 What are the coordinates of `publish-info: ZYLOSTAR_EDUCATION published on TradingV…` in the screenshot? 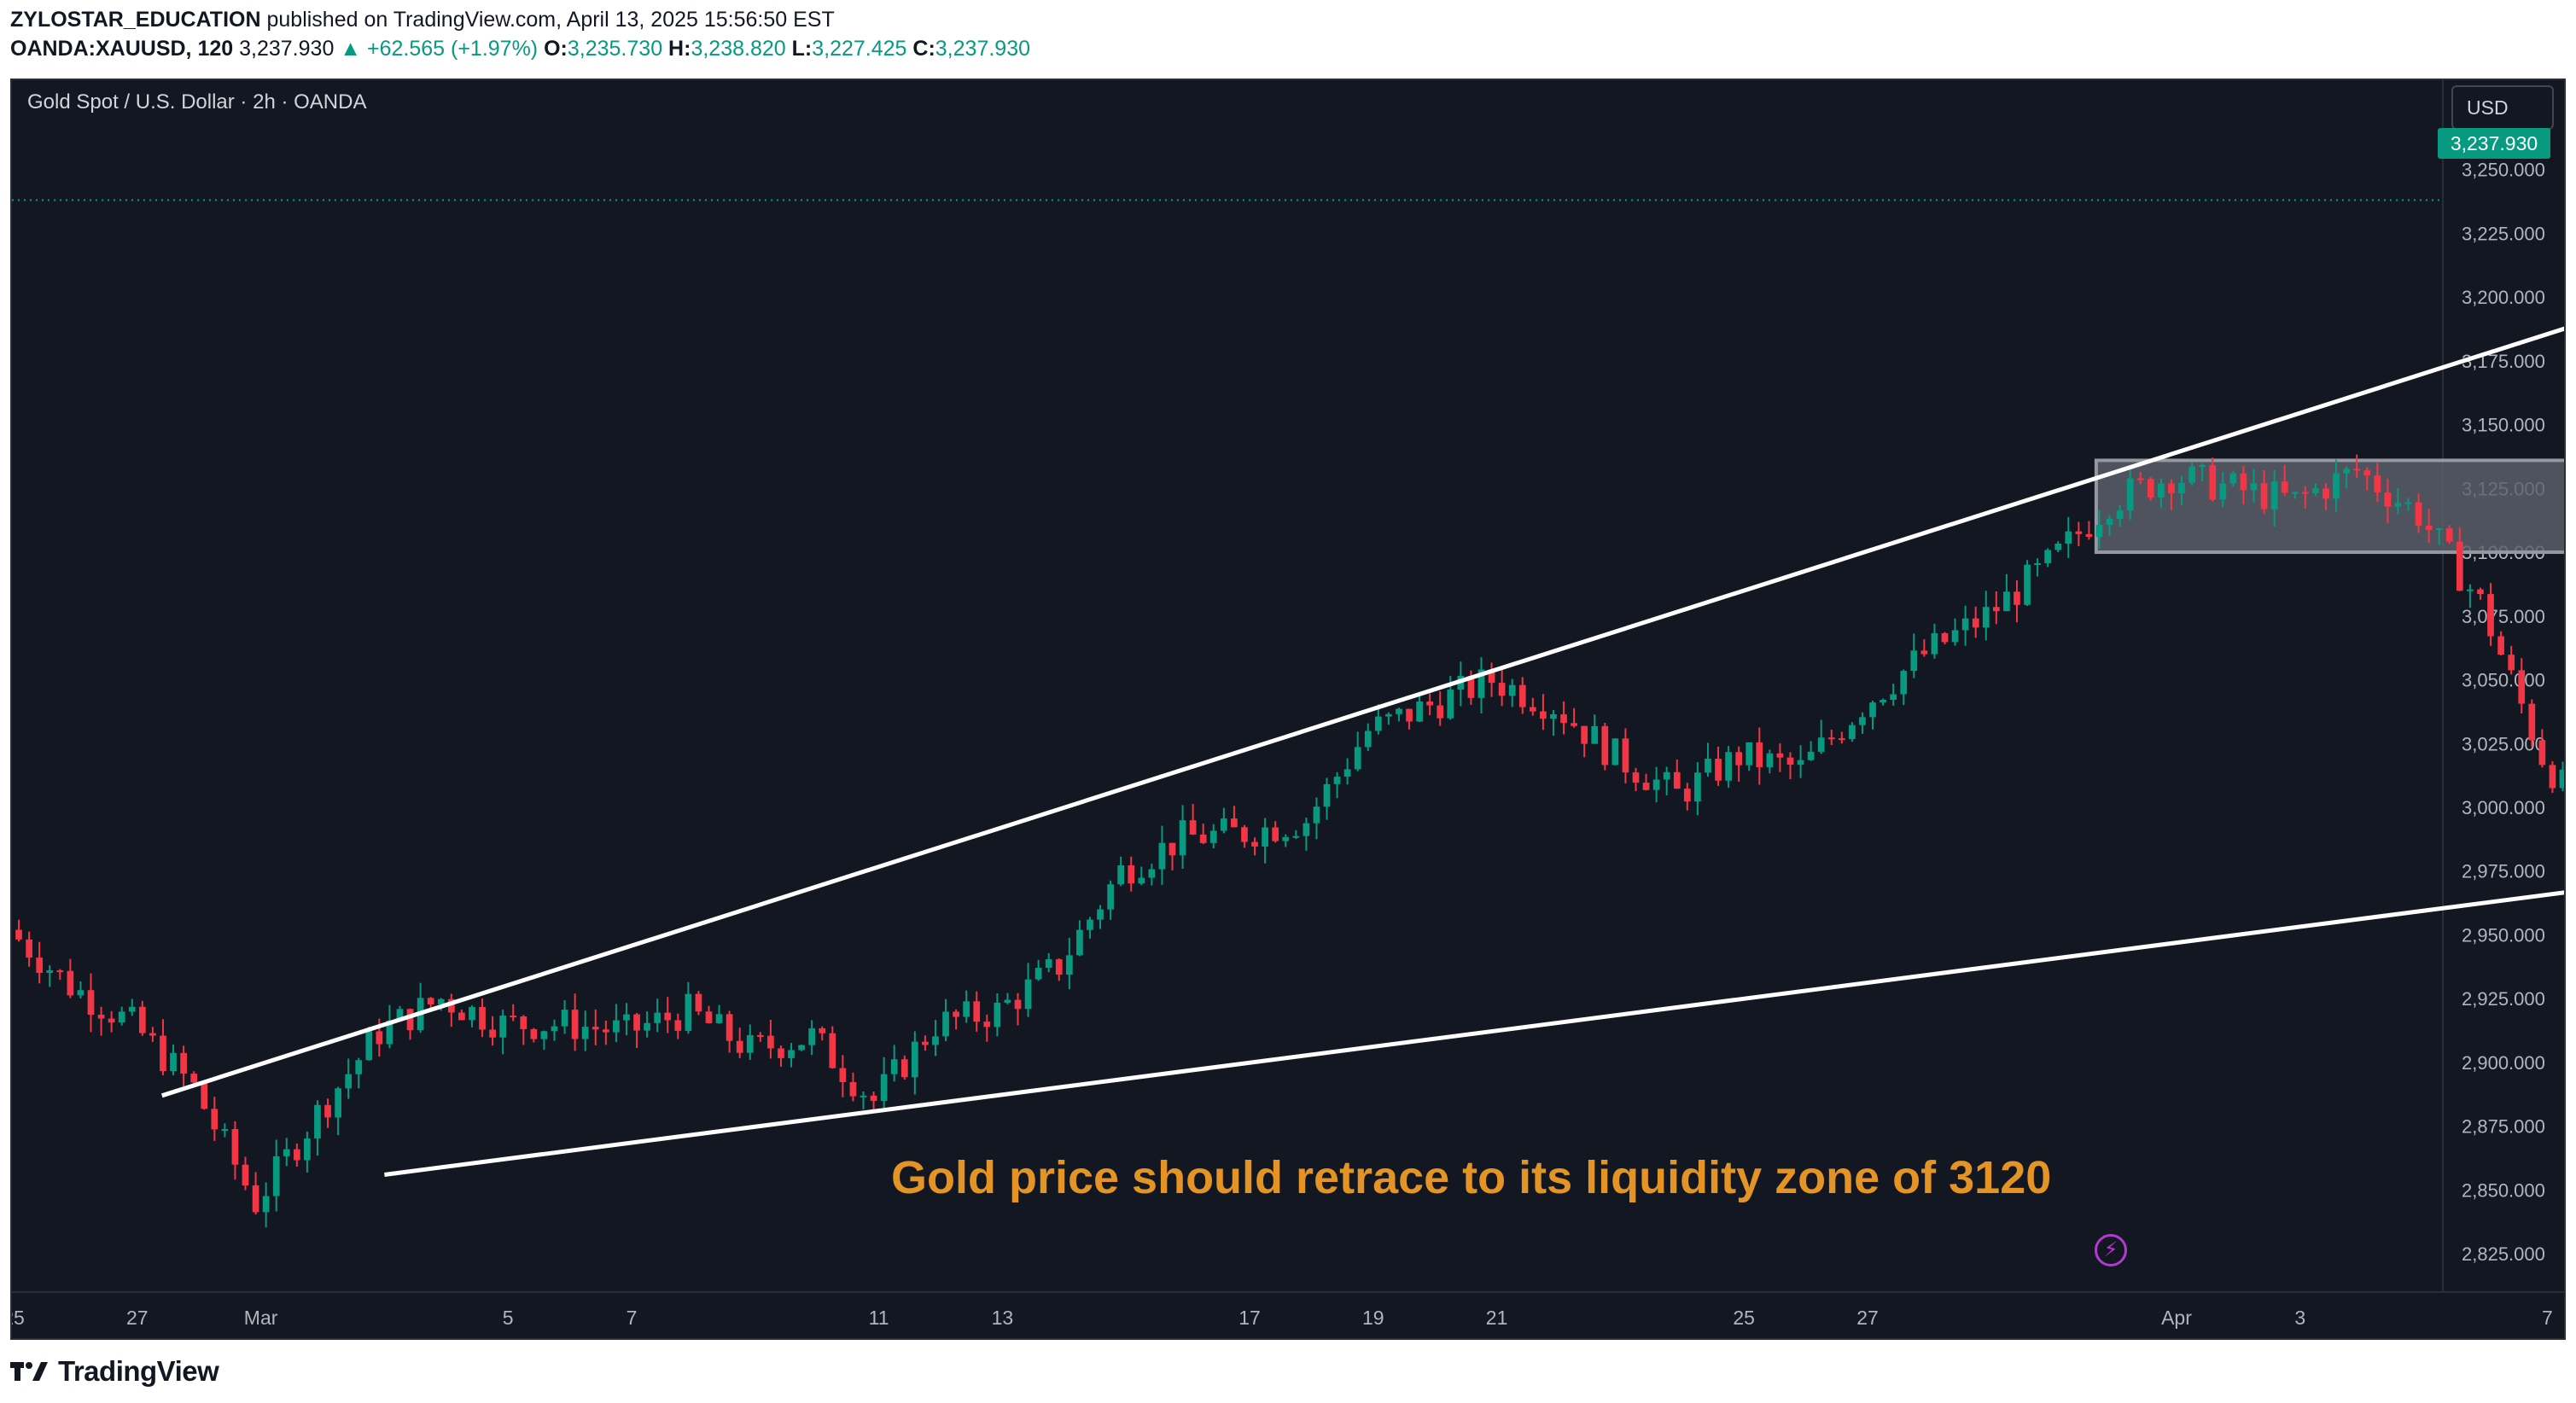 It's located at (1286, 20).